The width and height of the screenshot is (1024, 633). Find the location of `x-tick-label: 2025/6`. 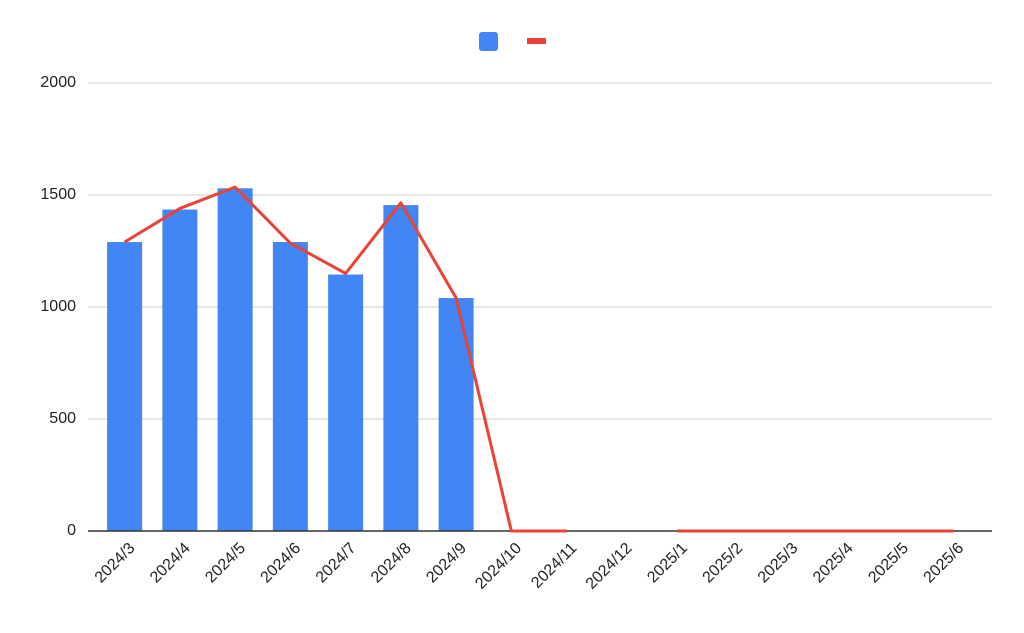

x-tick-label: 2025/6 is located at coordinates (944, 563).